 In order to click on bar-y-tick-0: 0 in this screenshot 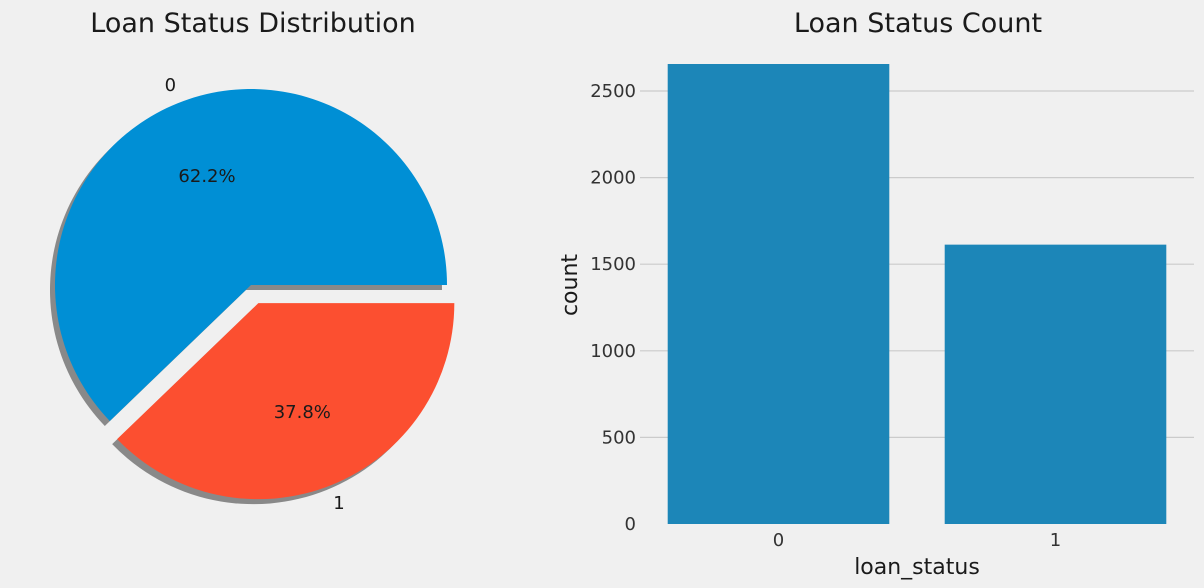, I will do `click(630, 524)`.